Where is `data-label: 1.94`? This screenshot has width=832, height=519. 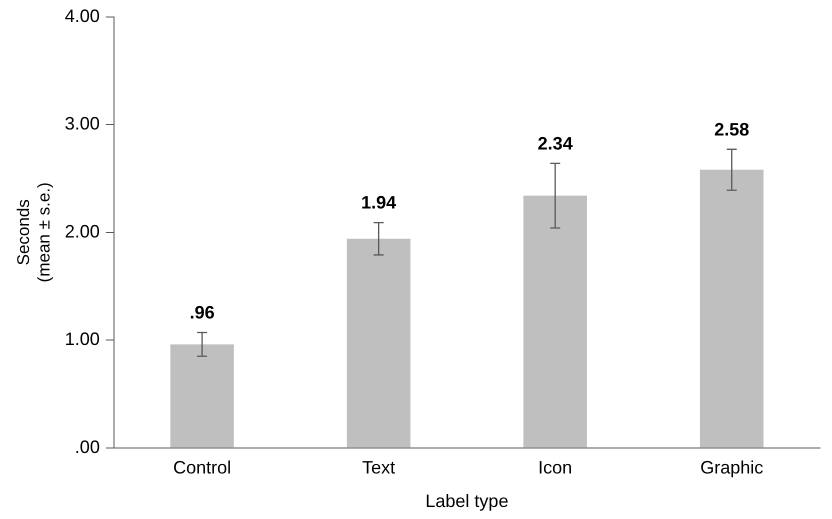 data-label: 1.94 is located at coordinates (378, 202).